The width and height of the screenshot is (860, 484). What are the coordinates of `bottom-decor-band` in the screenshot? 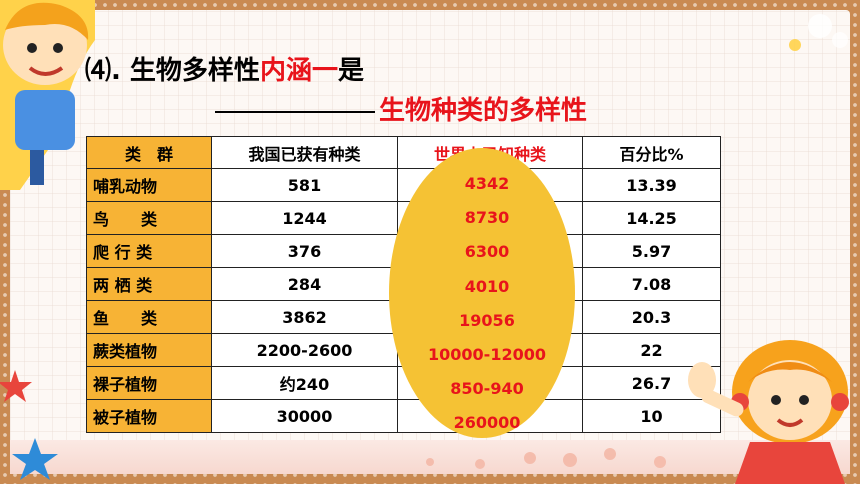 It's located at (430, 457).